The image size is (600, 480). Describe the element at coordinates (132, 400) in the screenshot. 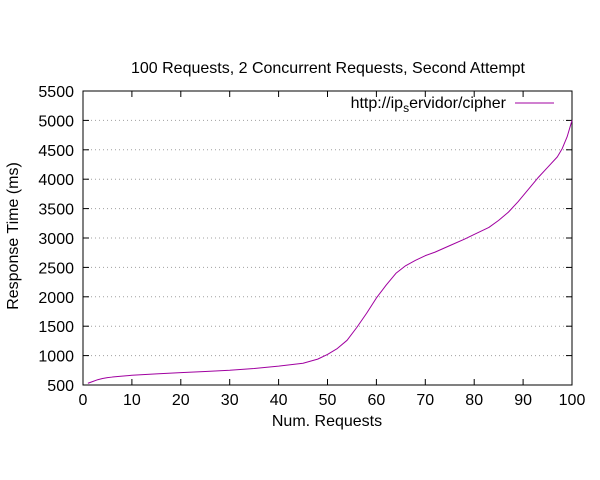

I see `x-tick-label: 10` at that location.